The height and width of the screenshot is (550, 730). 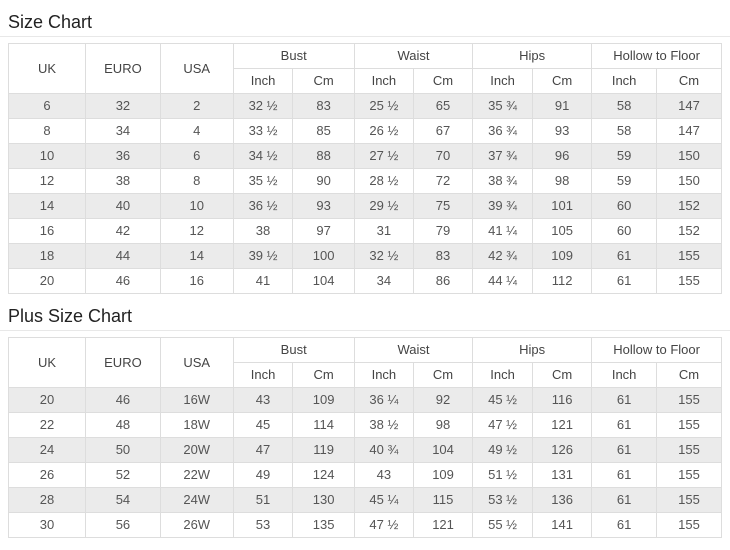 What do you see at coordinates (123, 231) in the screenshot?
I see `table-cell: 42` at bounding box center [123, 231].